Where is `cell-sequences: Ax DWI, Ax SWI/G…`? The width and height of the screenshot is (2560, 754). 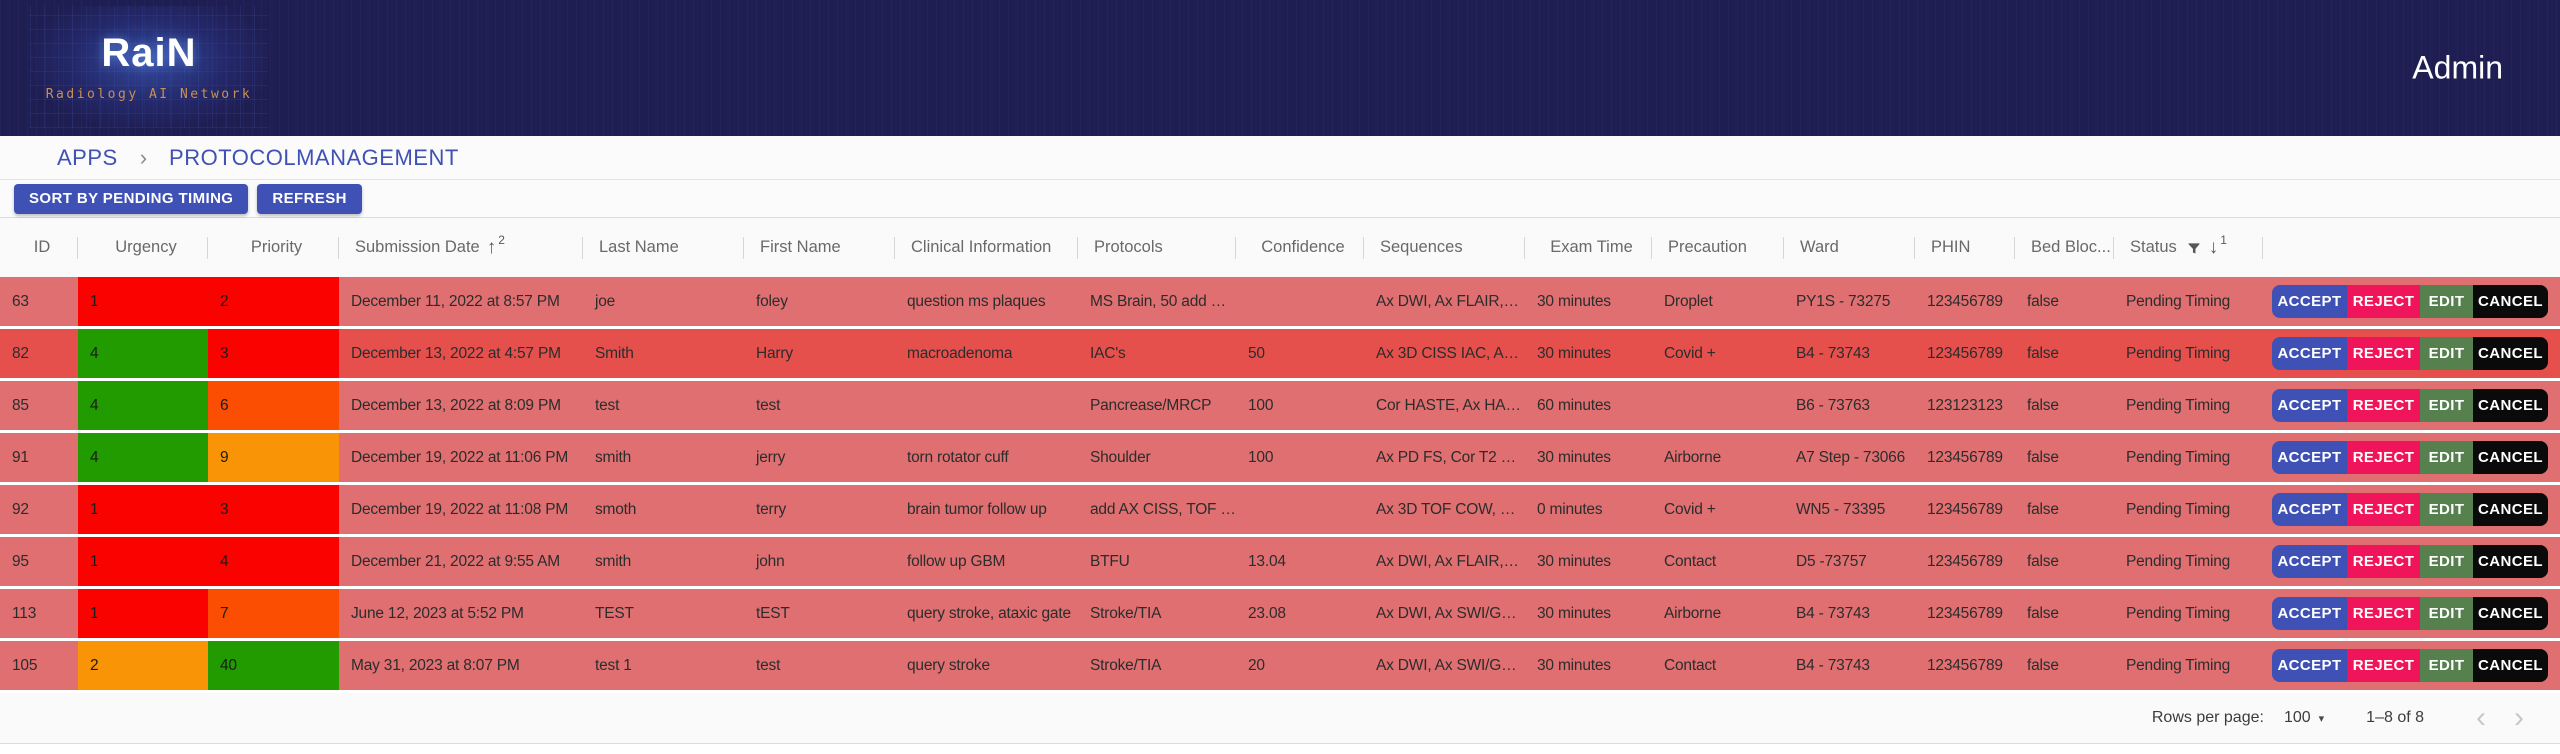
cell-sequences: Ax DWI, Ax SWI/G… is located at coordinates (1446, 613).